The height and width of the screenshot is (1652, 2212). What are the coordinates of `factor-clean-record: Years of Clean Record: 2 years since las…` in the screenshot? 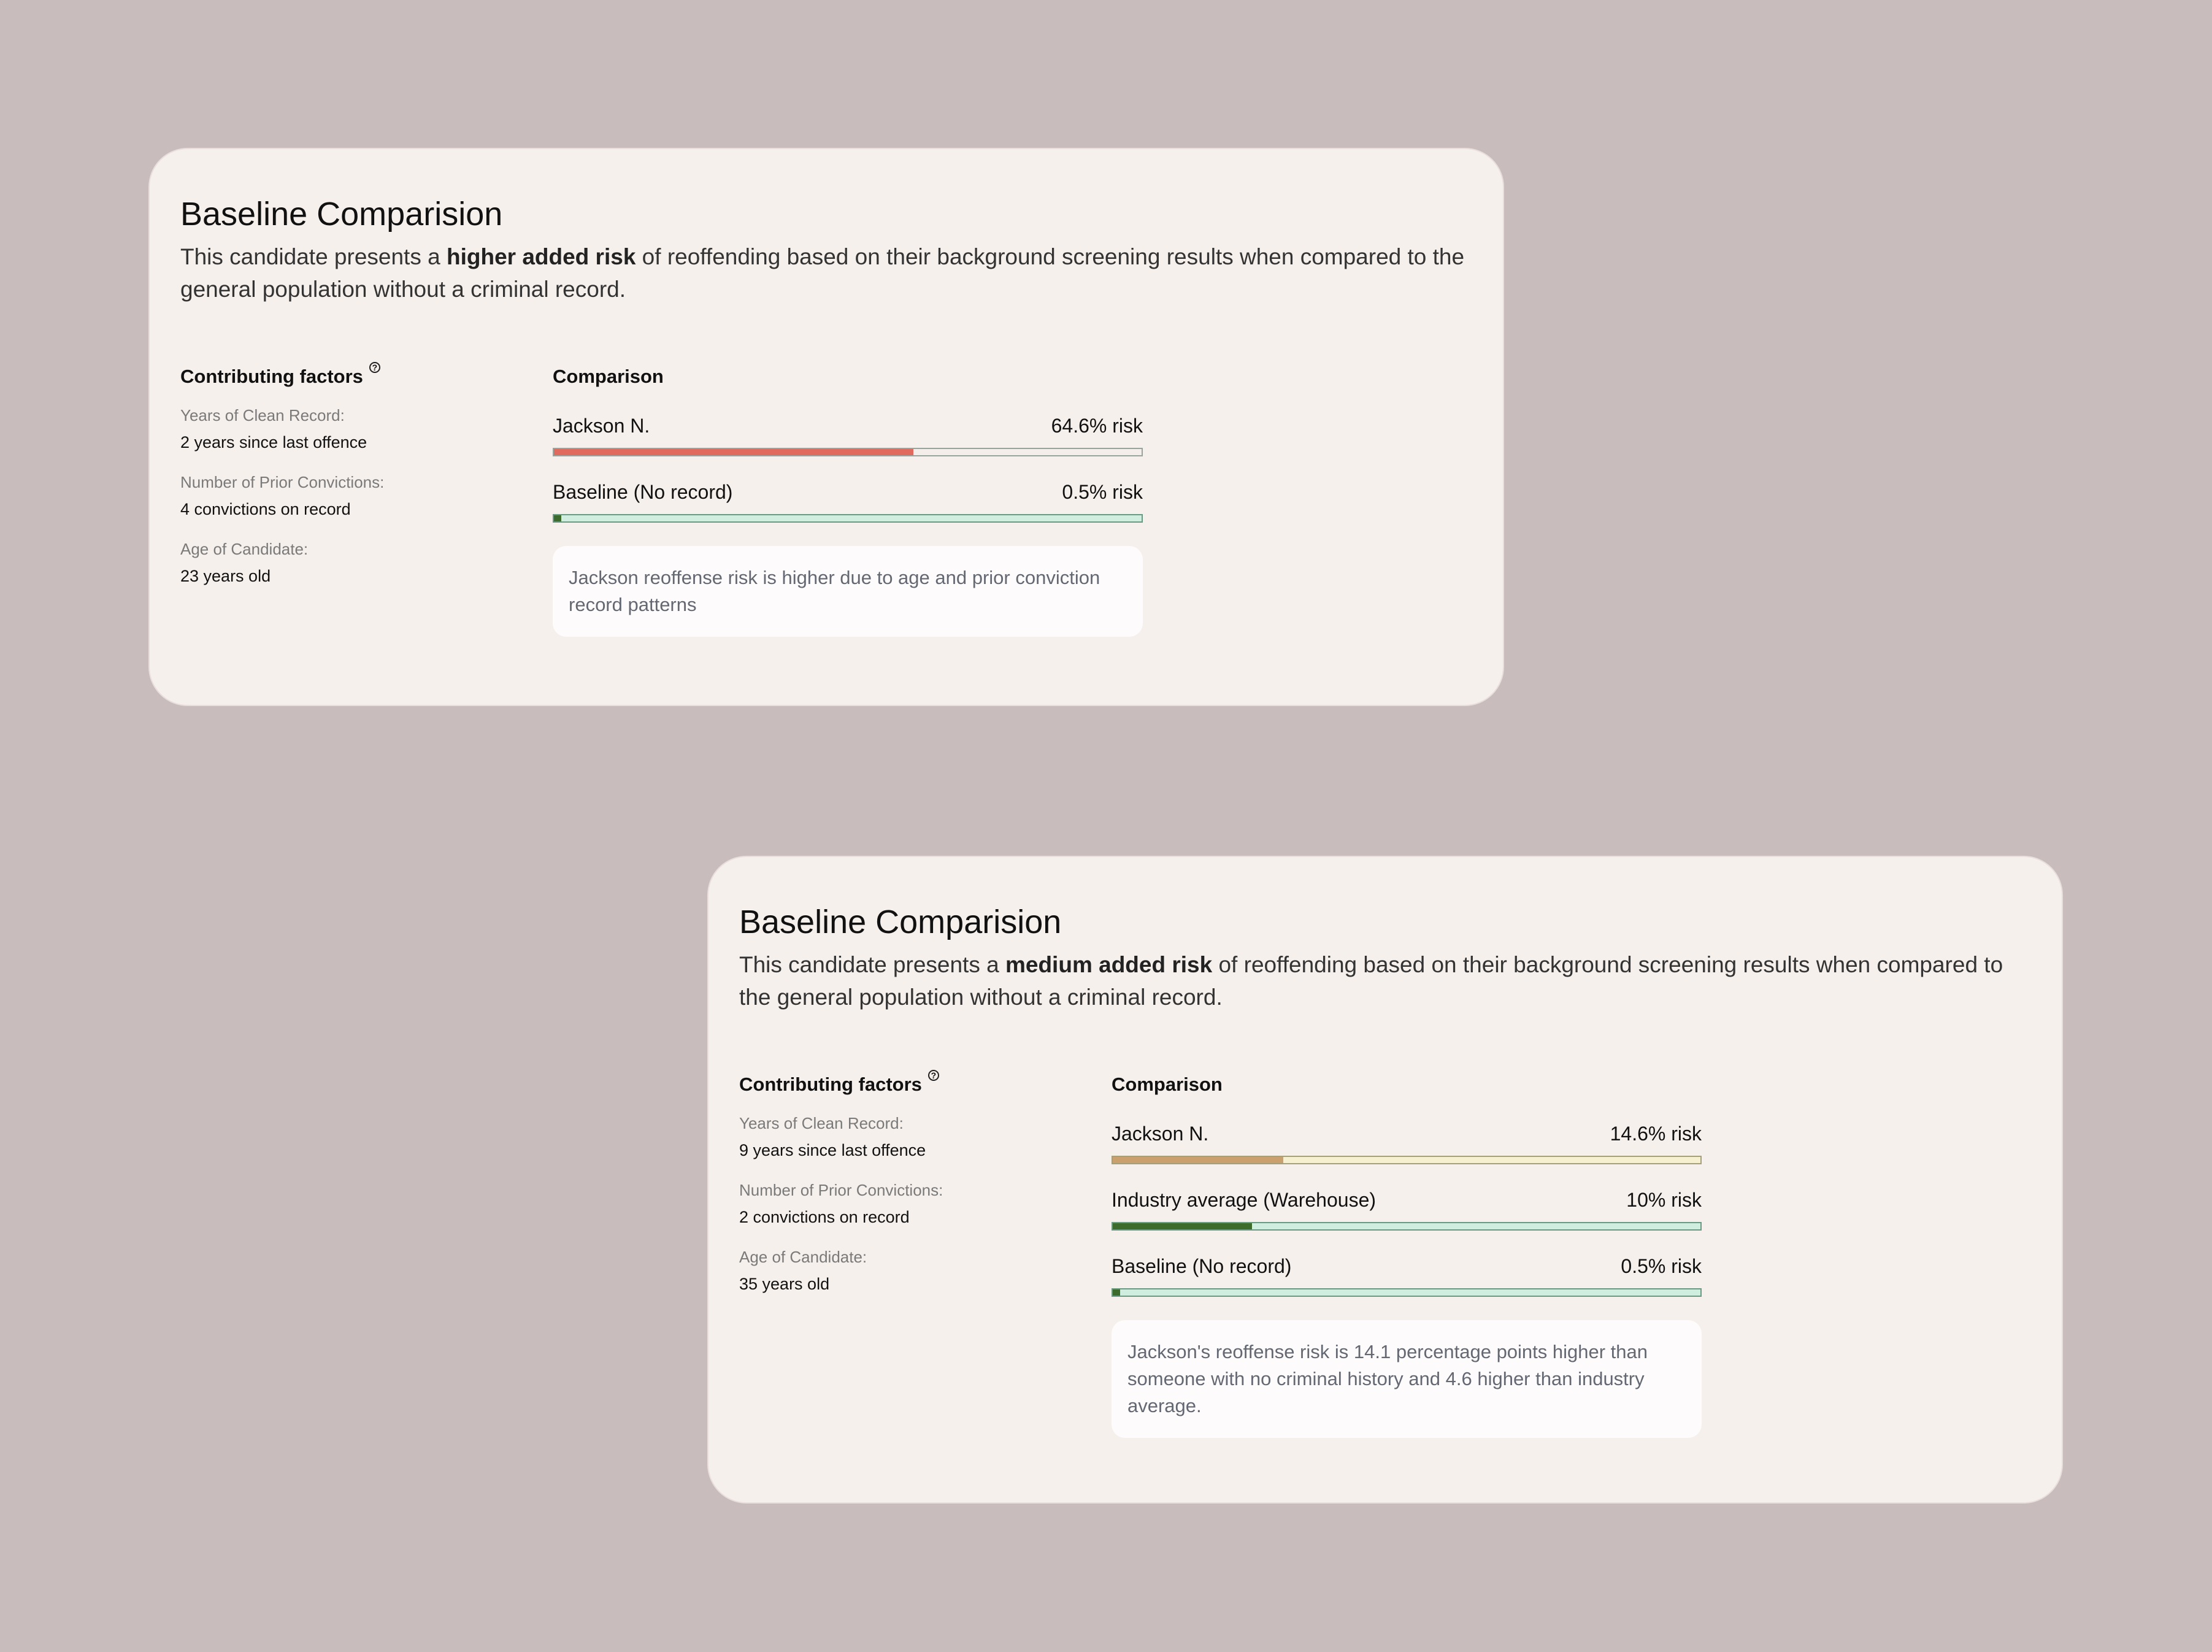 It's located at (273, 428).